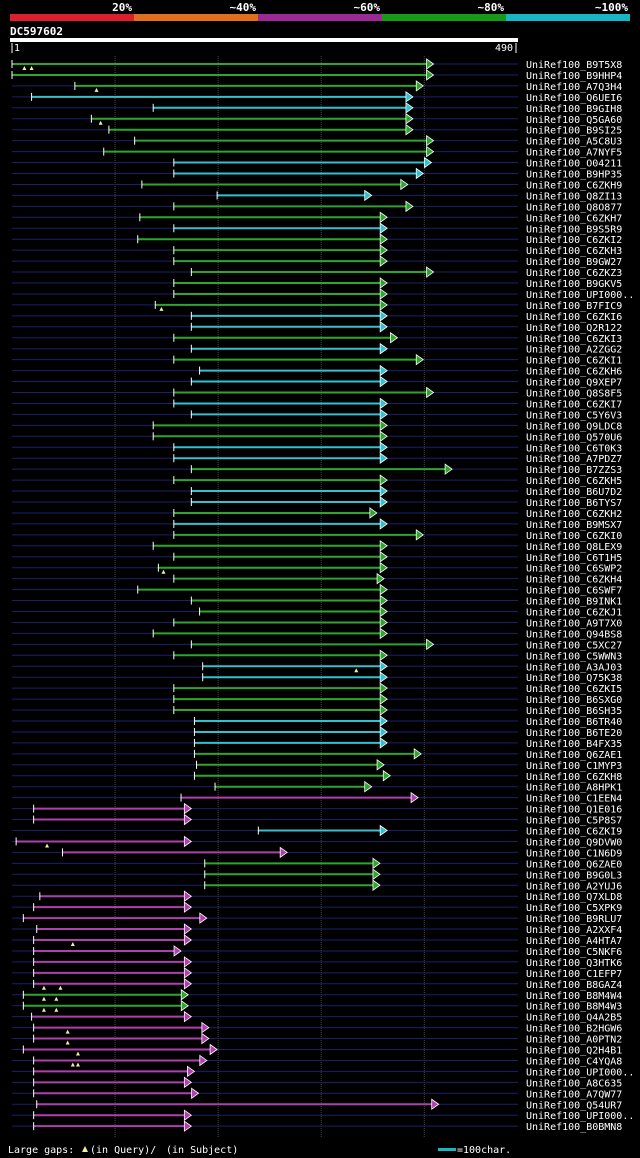 Image resolution: width=640 pixels, height=1158 pixels. What do you see at coordinates (574, 788) in the screenshot?
I see `hit-name: UniRef100_A8HPK1` at bounding box center [574, 788].